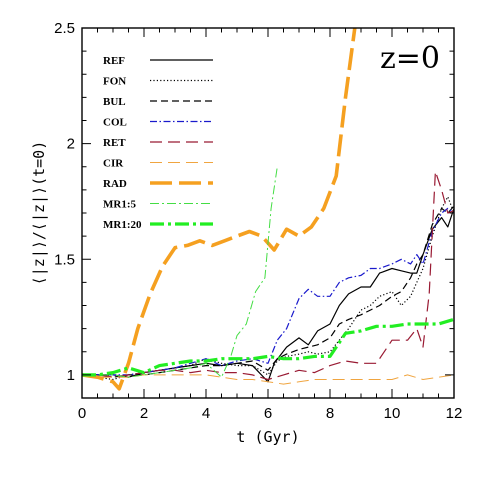 This screenshot has width=480, height=480. Describe the element at coordinates (113, 164) in the screenshot. I see `legend-label: CIR` at that location.